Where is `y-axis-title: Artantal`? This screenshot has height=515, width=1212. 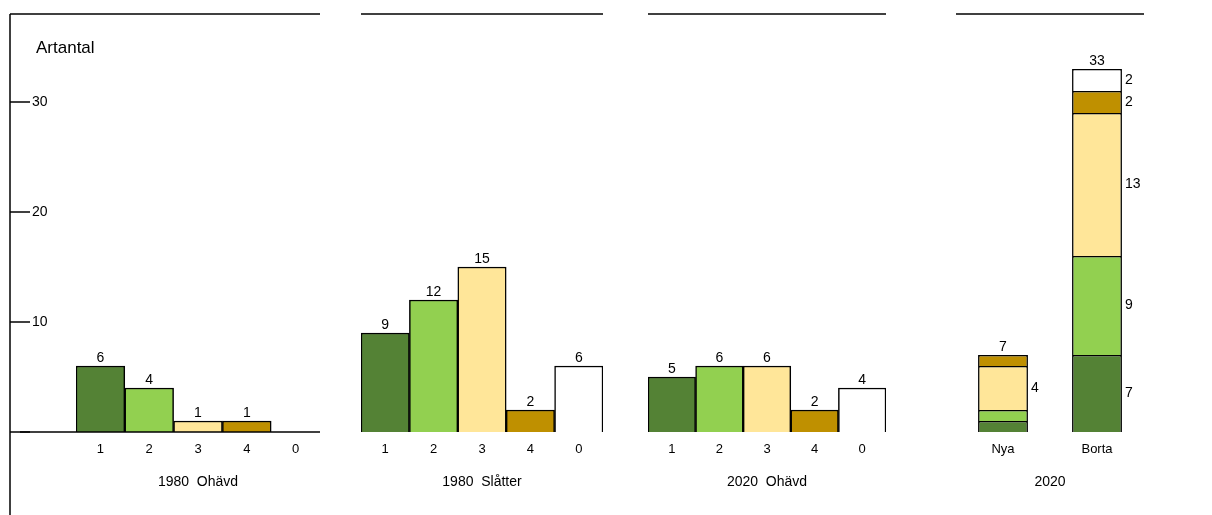
y-axis-title: Artantal is located at coordinates (65, 47).